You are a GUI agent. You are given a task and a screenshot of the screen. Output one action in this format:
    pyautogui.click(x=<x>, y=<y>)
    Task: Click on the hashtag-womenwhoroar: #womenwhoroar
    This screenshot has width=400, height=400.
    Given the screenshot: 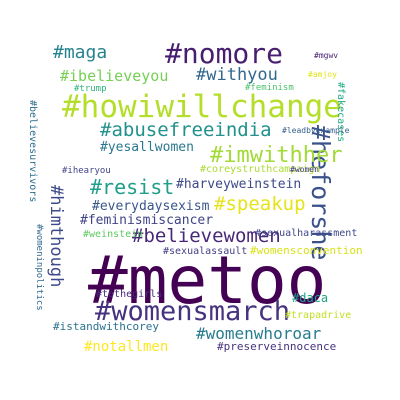 What is the action you would take?
    pyautogui.click(x=259, y=333)
    